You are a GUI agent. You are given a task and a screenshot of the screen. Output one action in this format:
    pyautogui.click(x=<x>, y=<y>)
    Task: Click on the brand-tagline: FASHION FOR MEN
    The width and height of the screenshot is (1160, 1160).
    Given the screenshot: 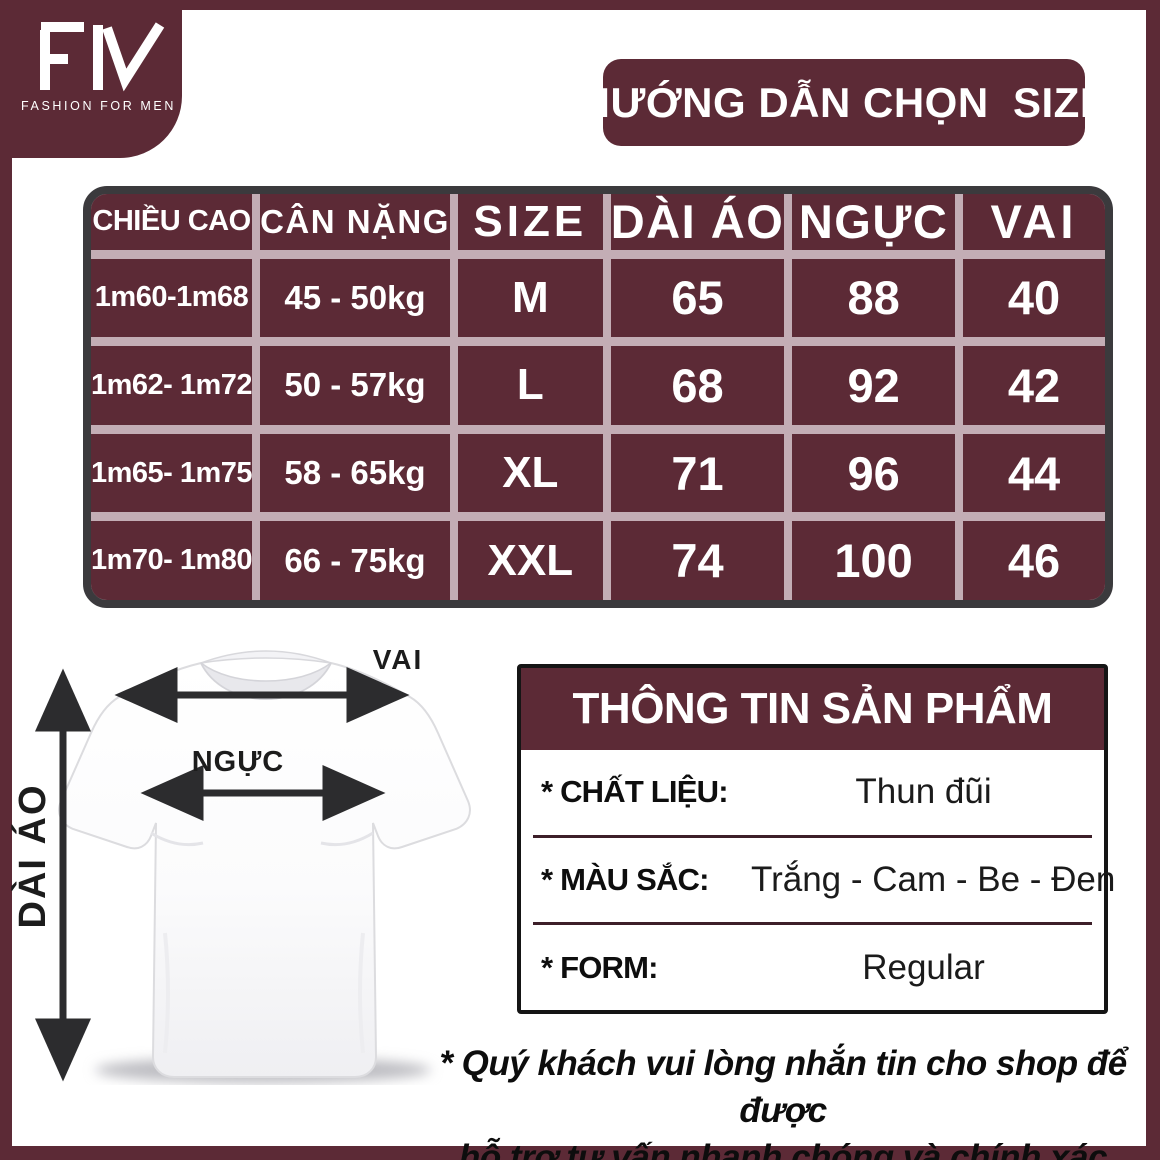 What is the action you would take?
    pyautogui.click(x=98, y=106)
    